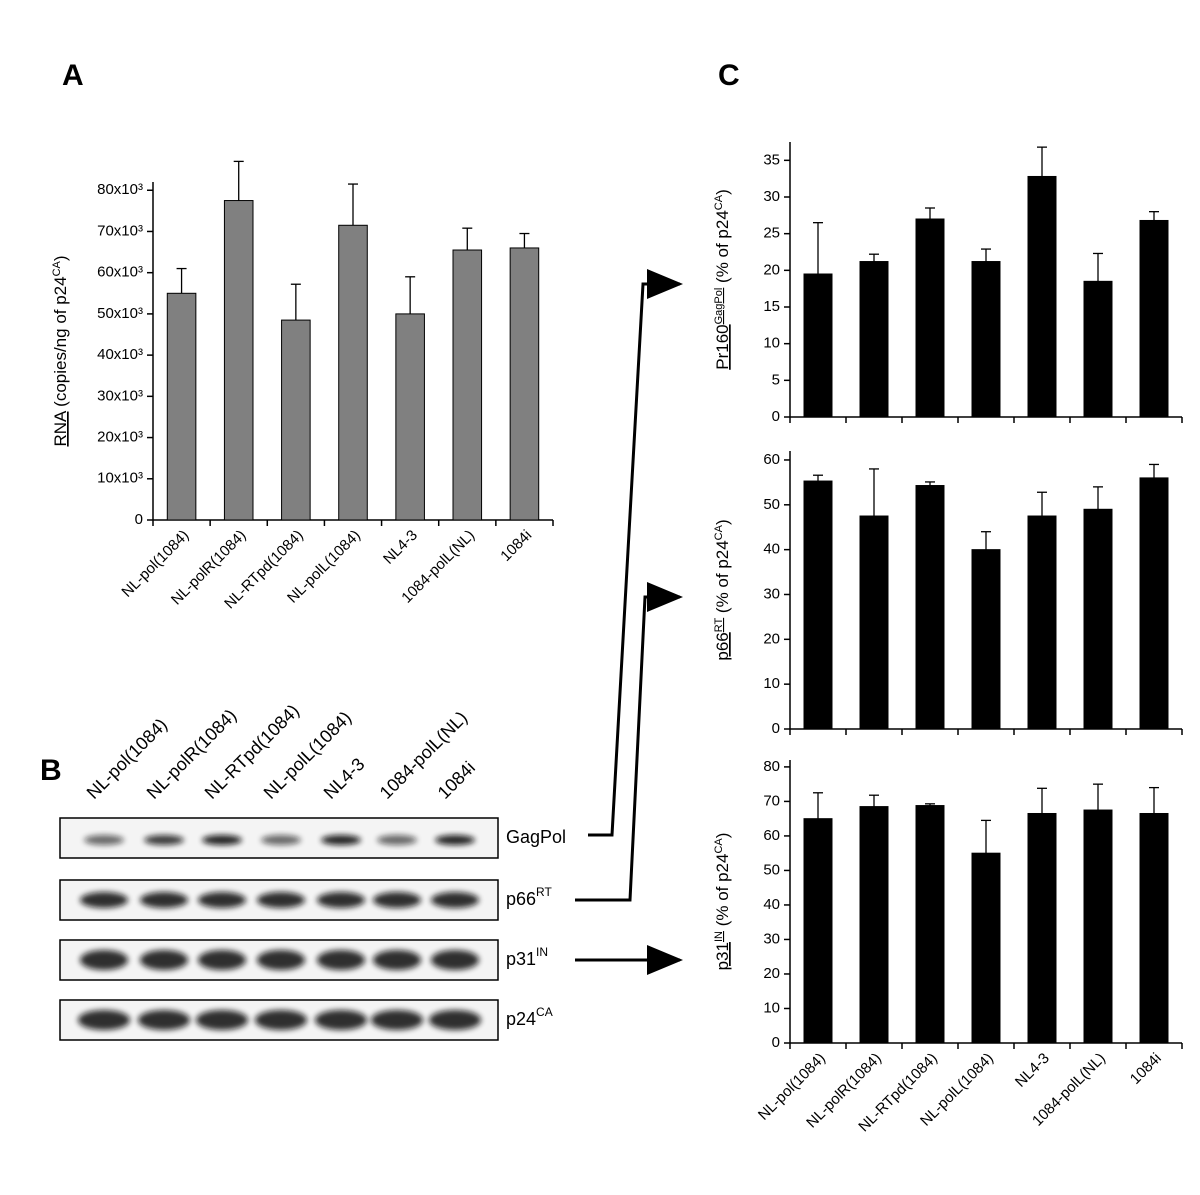  What do you see at coordinates (120, 189) in the screenshot?
I see `y-tick-label: 80x10³` at bounding box center [120, 189].